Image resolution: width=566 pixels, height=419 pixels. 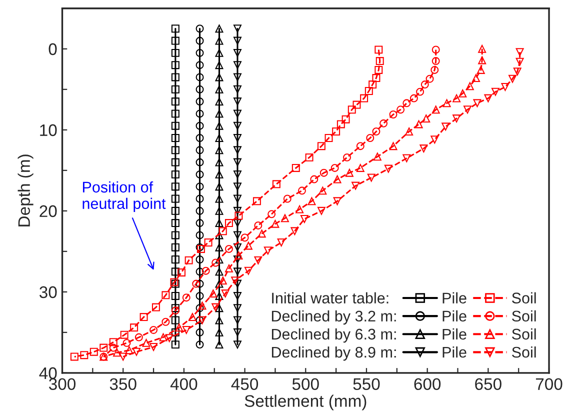 What do you see at coordinates (48, 211) in the screenshot?
I see `y-tick-label: 20` at bounding box center [48, 211].